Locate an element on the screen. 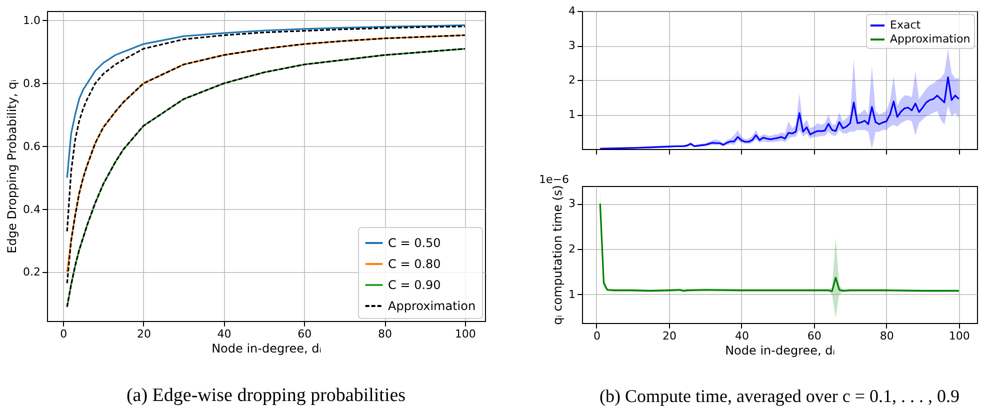 This screenshot has height=415, width=1000. legend-label: C = 0.90 is located at coordinates (414, 285).